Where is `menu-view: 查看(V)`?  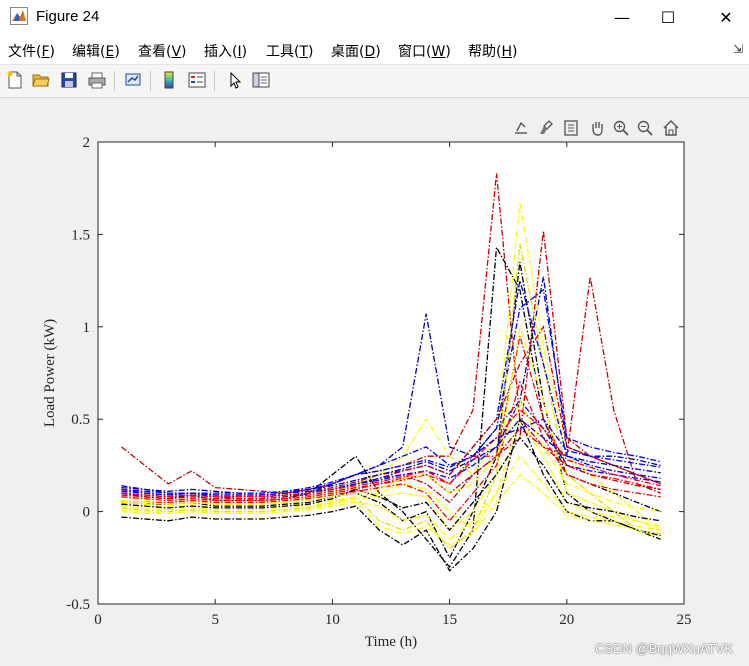
menu-view: 查看(V) is located at coordinates (162, 52).